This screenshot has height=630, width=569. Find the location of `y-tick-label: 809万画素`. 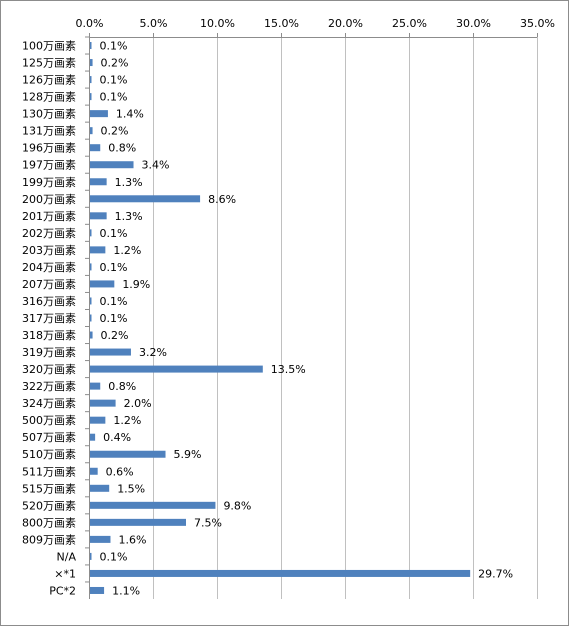

y-tick-label: 809万画素 is located at coordinates (49, 539).